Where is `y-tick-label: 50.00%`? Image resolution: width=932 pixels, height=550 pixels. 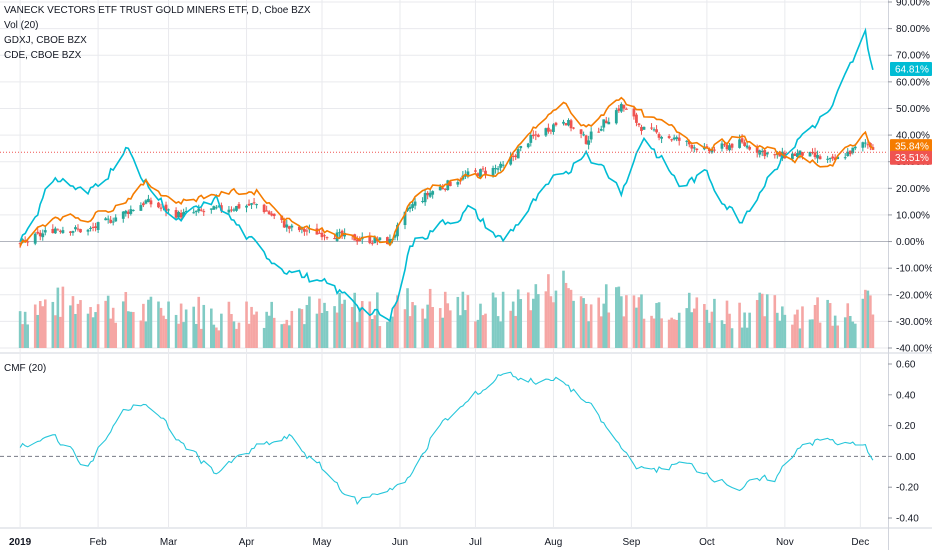
y-tick-label: 50.00% is located at coordinates (913, 109).